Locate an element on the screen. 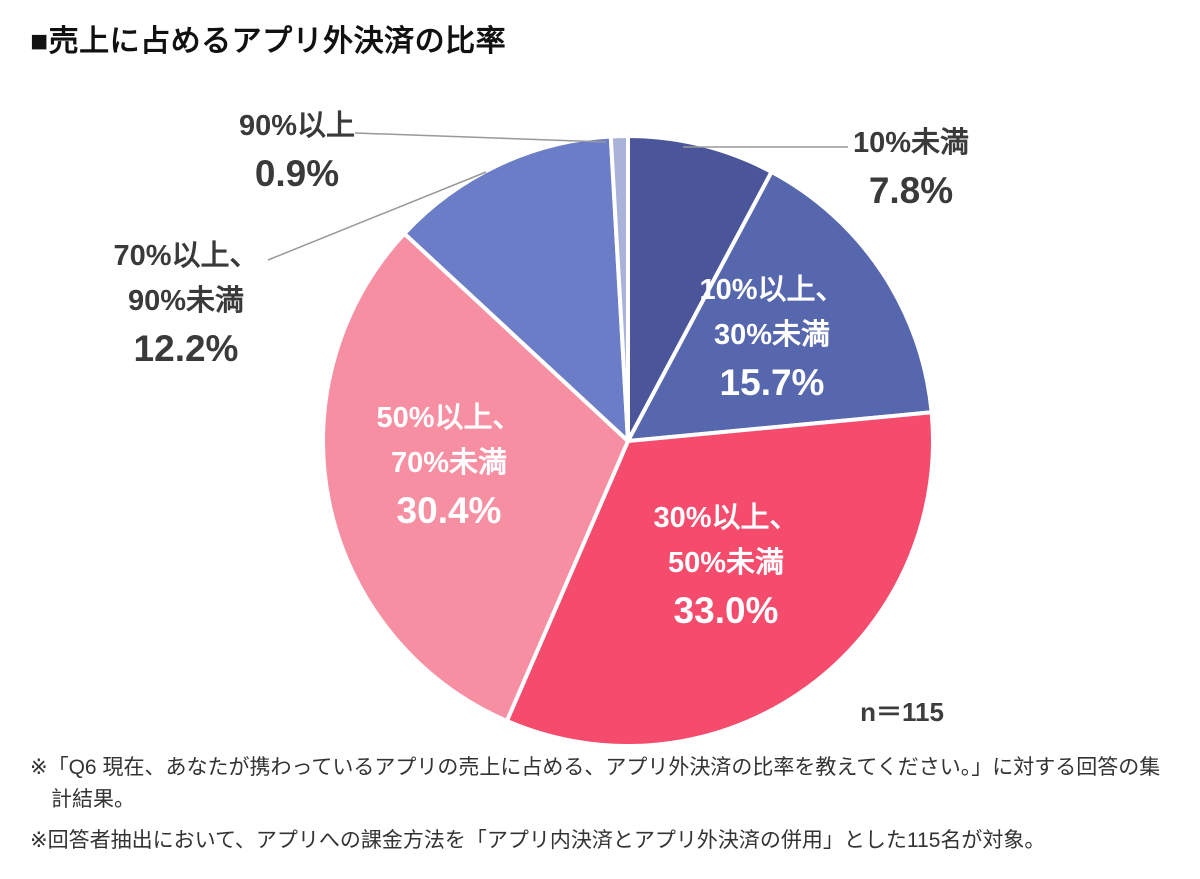  leader-line-90pct-plus is located at coordinates (480, 137).